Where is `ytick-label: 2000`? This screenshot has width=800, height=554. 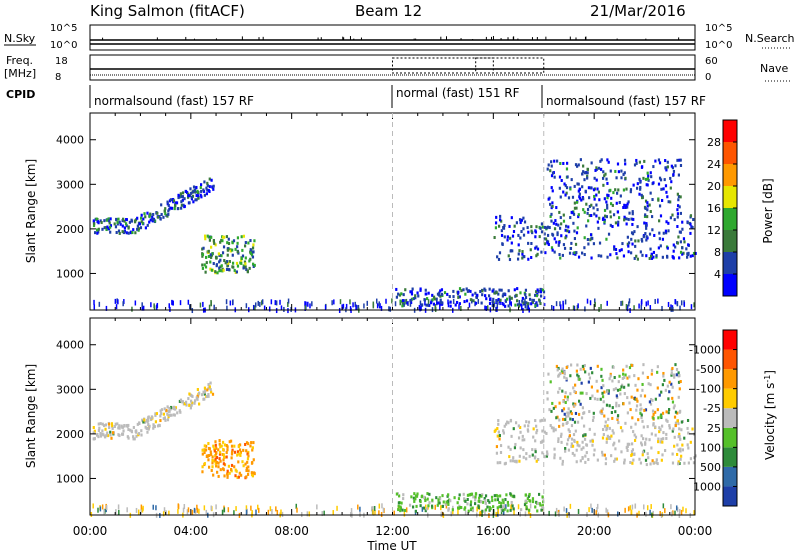
ytick-label: 2000 is located at coordinates (70, 229).